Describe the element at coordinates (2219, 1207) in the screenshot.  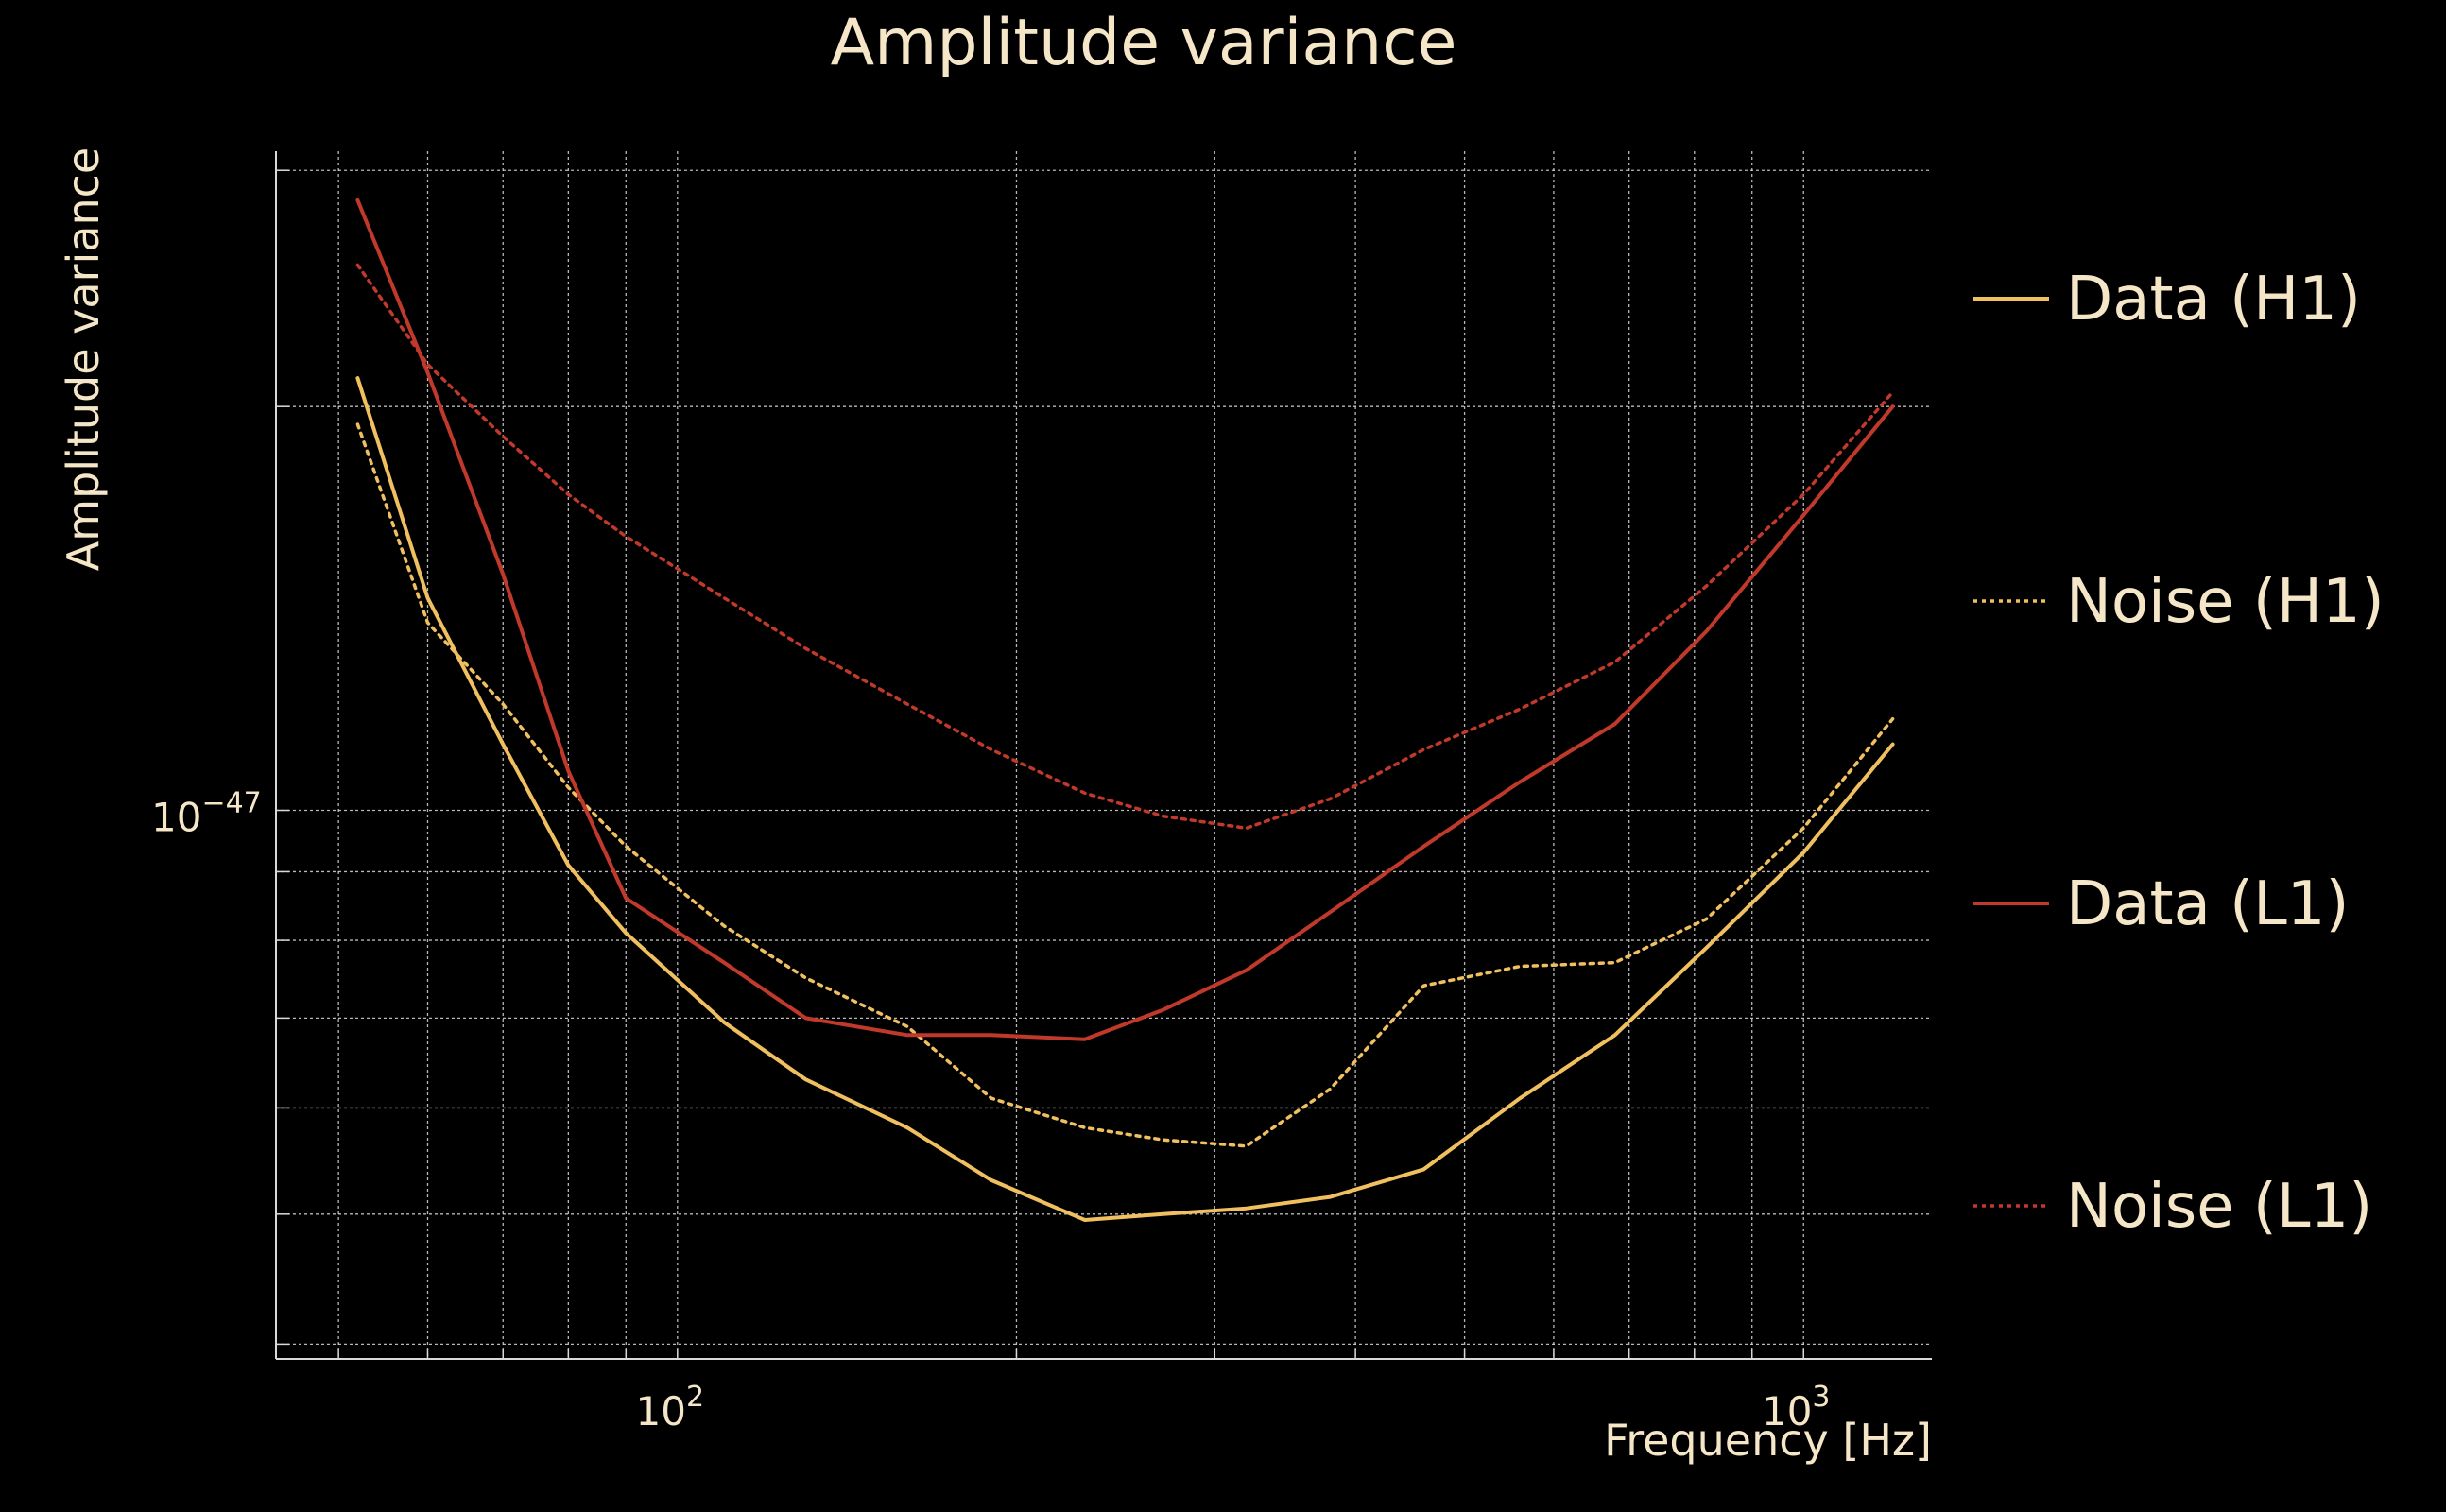
I see `legend-label: Noise (L1)` at that location.